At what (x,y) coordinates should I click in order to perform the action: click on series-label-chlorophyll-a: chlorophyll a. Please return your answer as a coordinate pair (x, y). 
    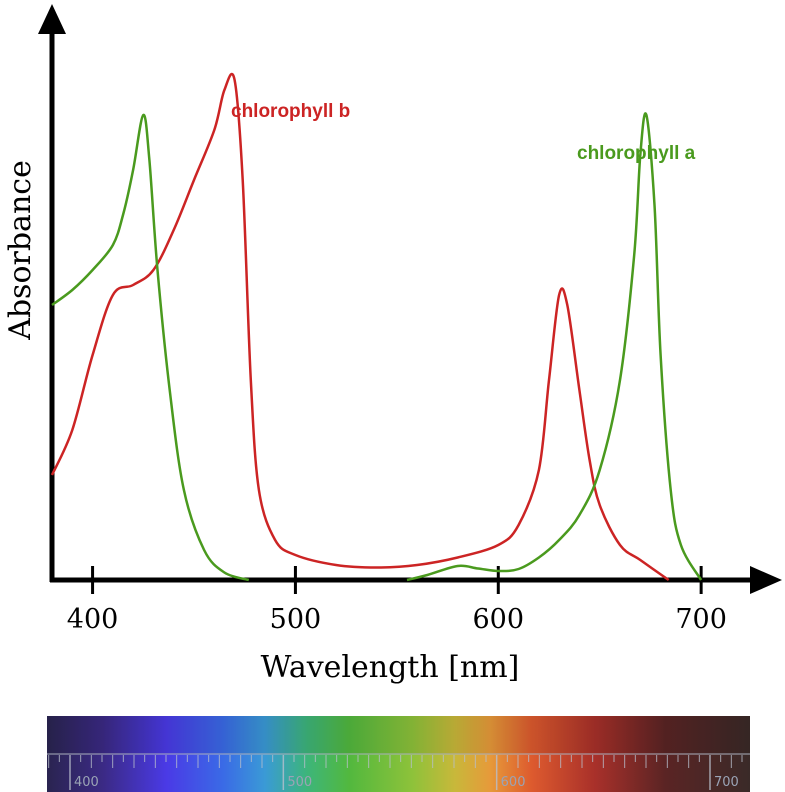
    Looking at the image, I should click on (636, 153).